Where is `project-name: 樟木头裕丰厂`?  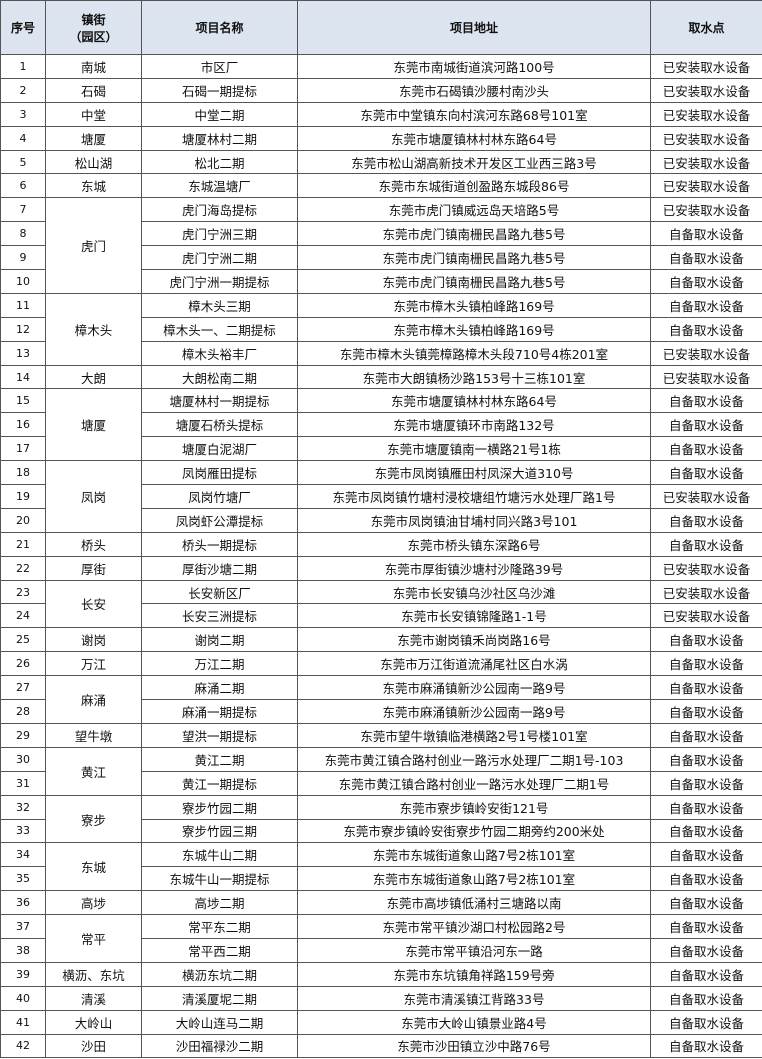 project-name: 樟木头裕丰厂 is located at coordinates (219, 353).